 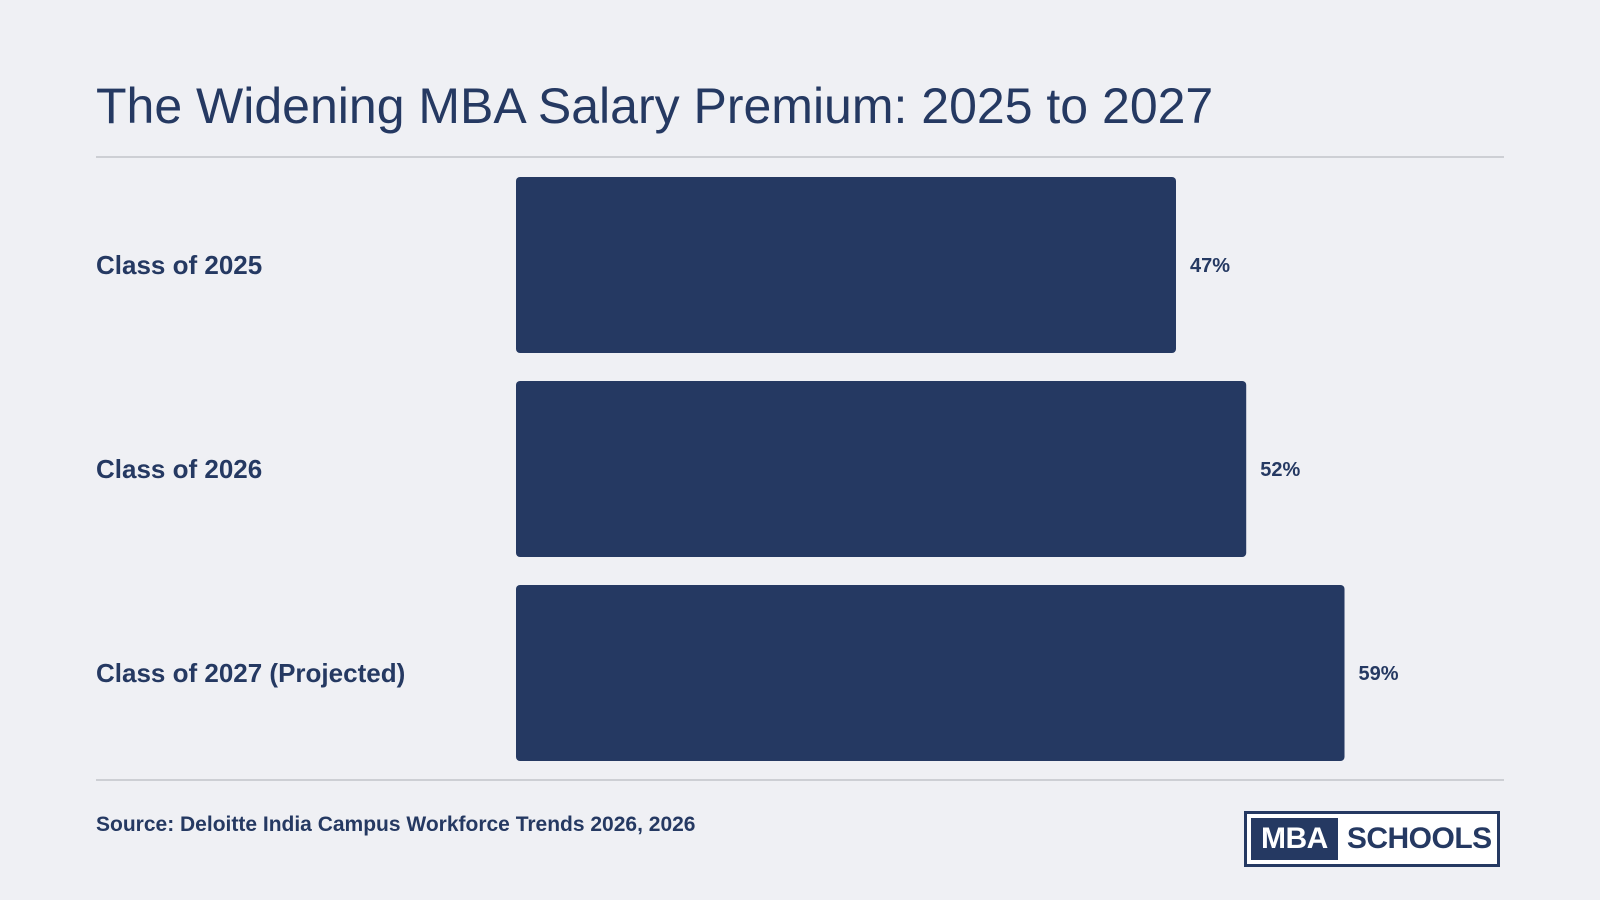 I want to click on value-label: 52%, so click(x=1280, y=470).